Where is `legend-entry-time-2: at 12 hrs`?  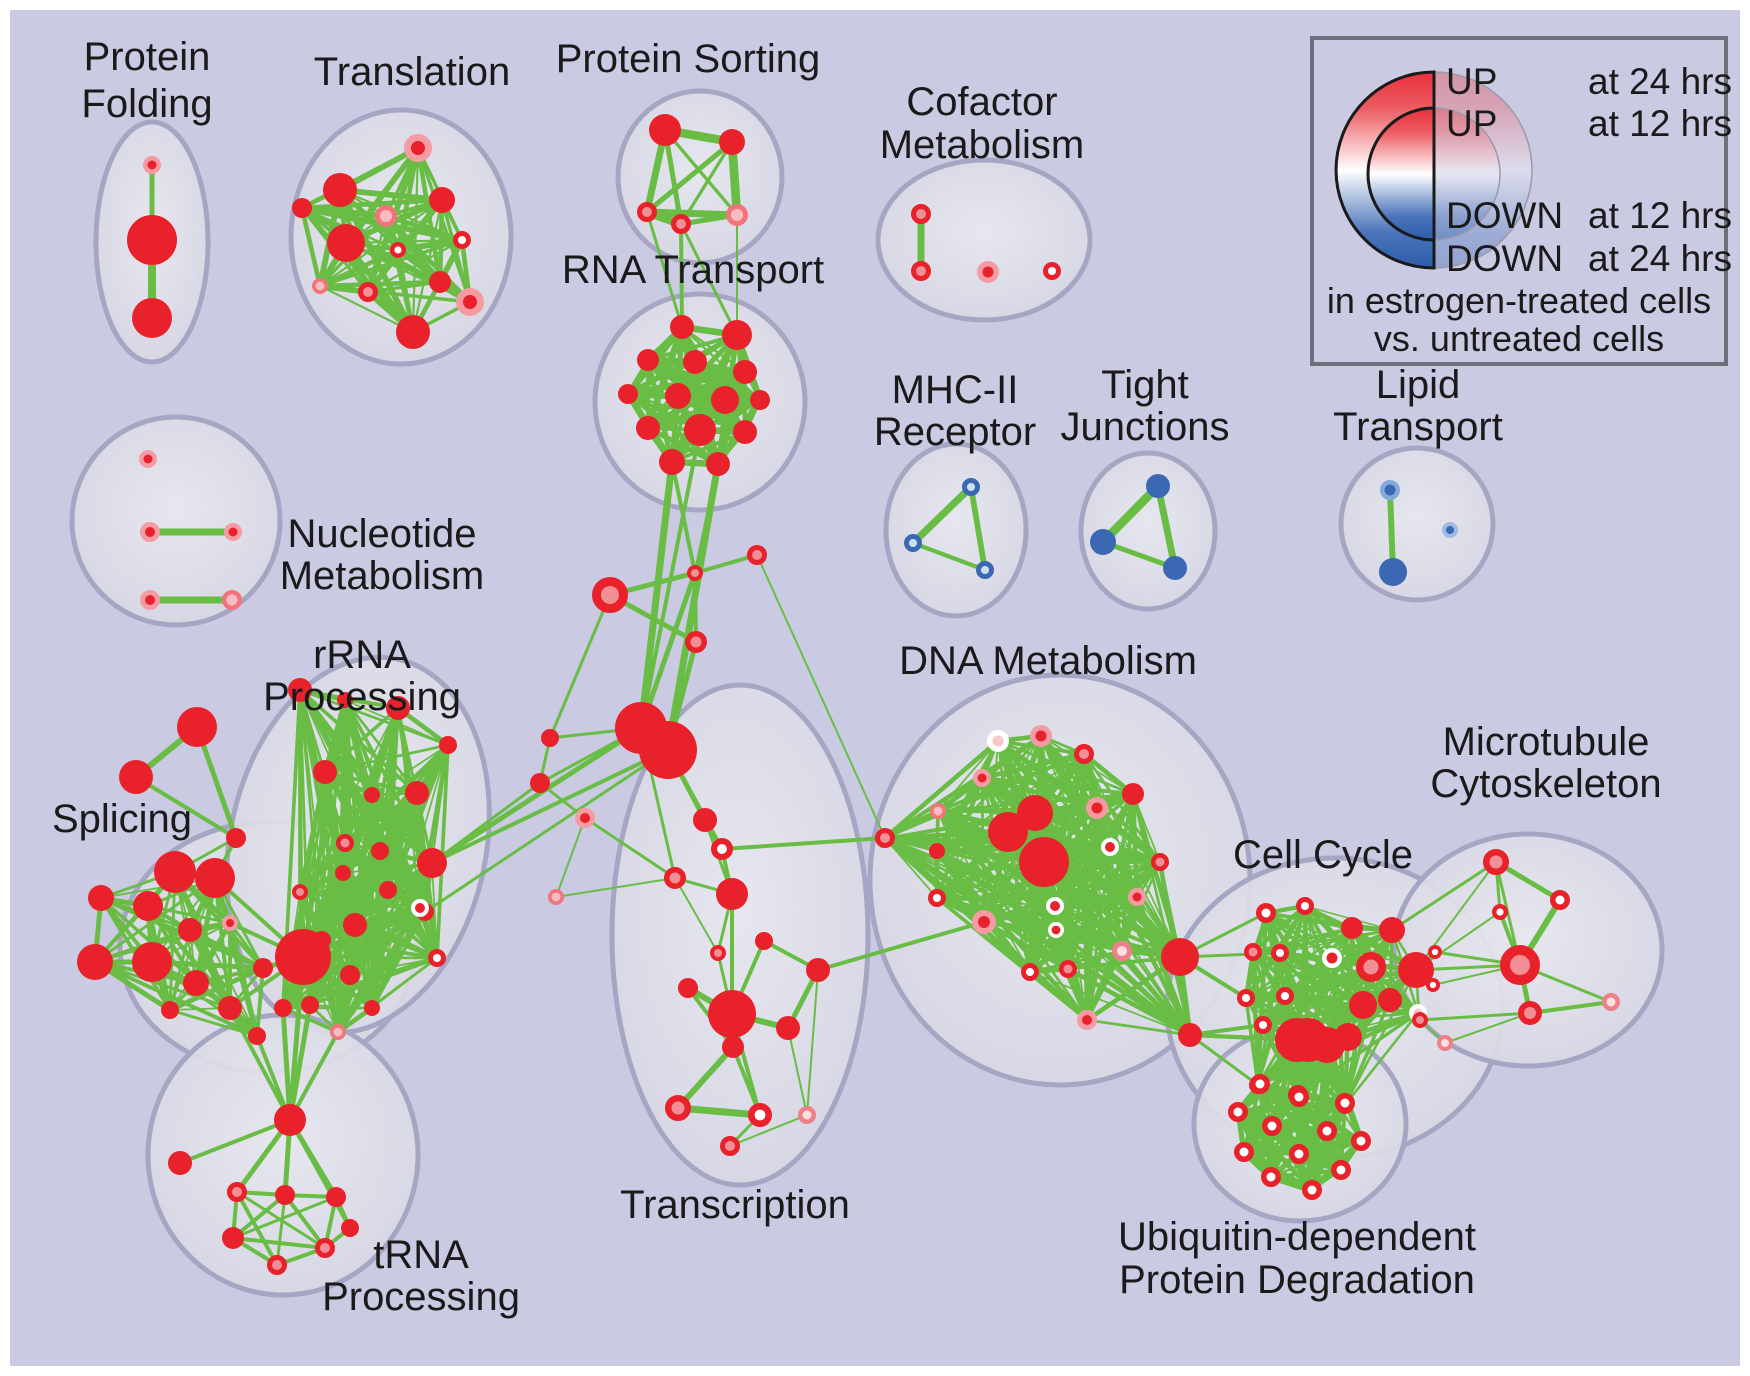
legend-entry-time-2: at 12 hrs is located at coordinates (1660, 215).